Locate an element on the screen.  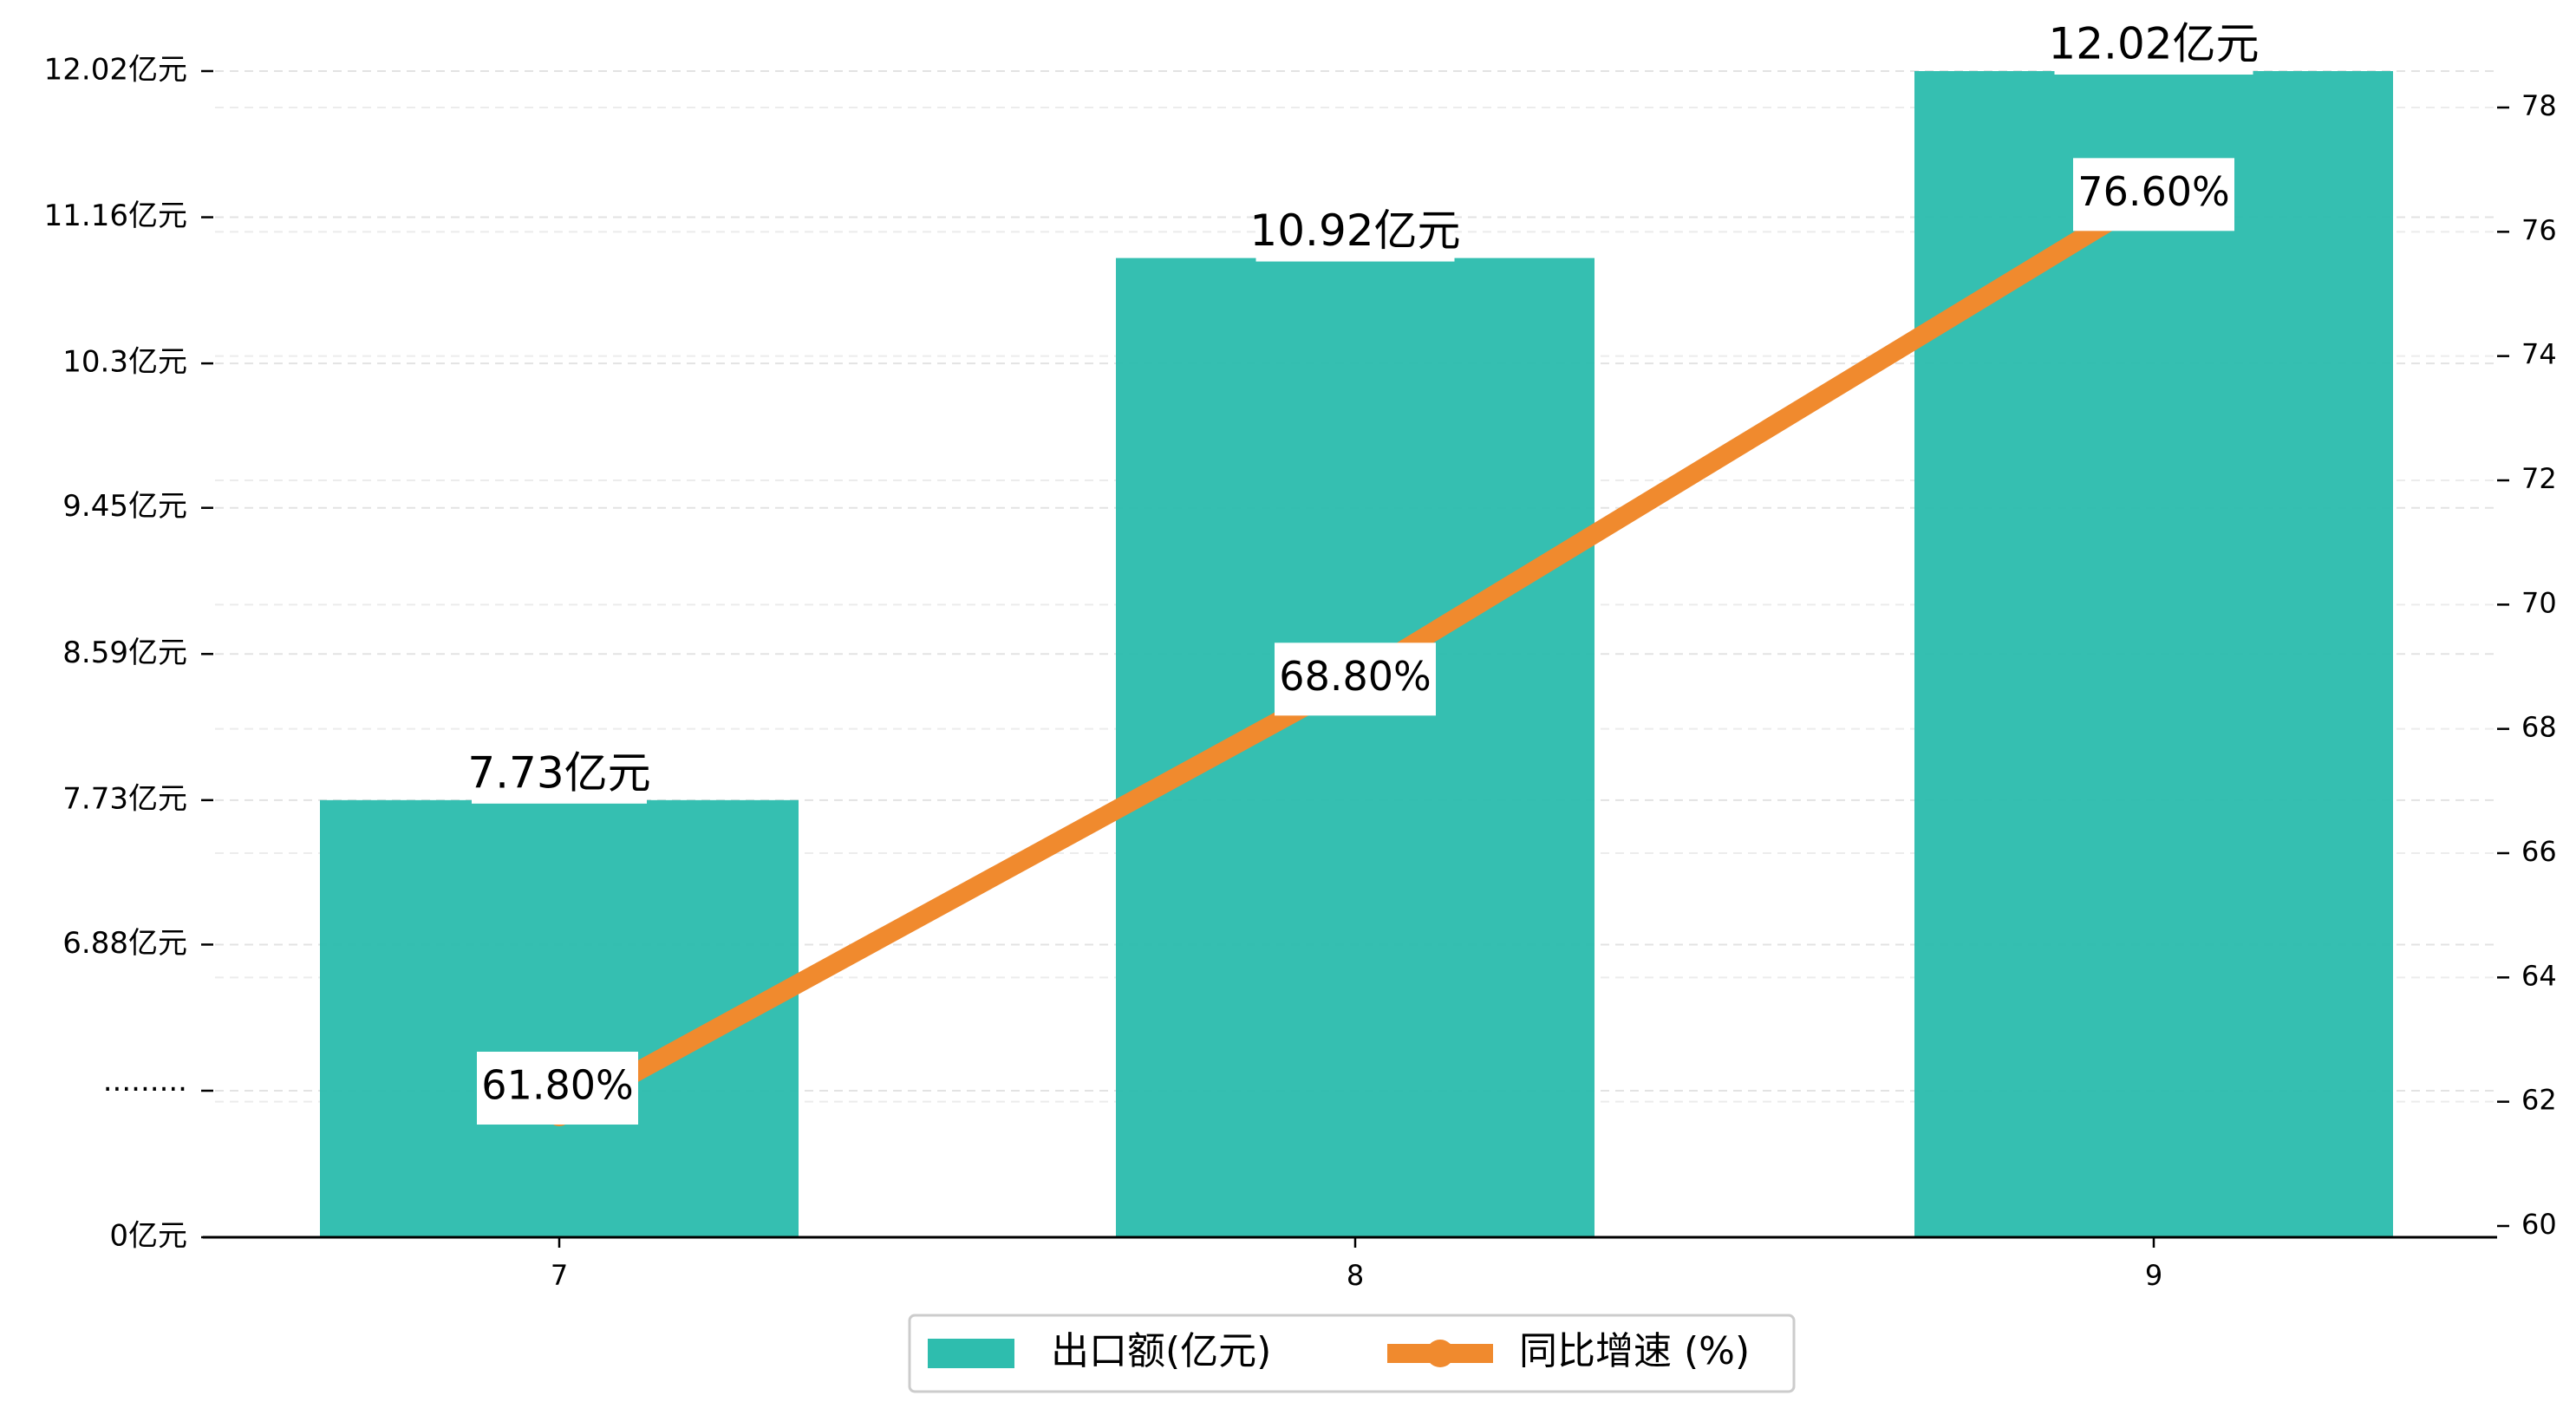
bar-value-label: 12.02亿元 is located at coordinates (2153, 44).